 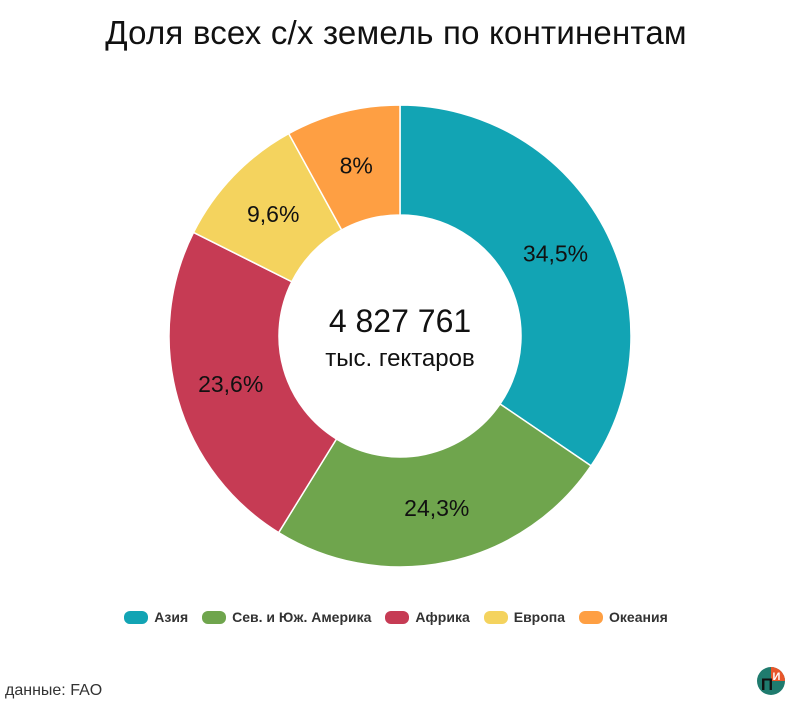 I want to click on legend-item-3: Африка, so click(x=427, y=617).